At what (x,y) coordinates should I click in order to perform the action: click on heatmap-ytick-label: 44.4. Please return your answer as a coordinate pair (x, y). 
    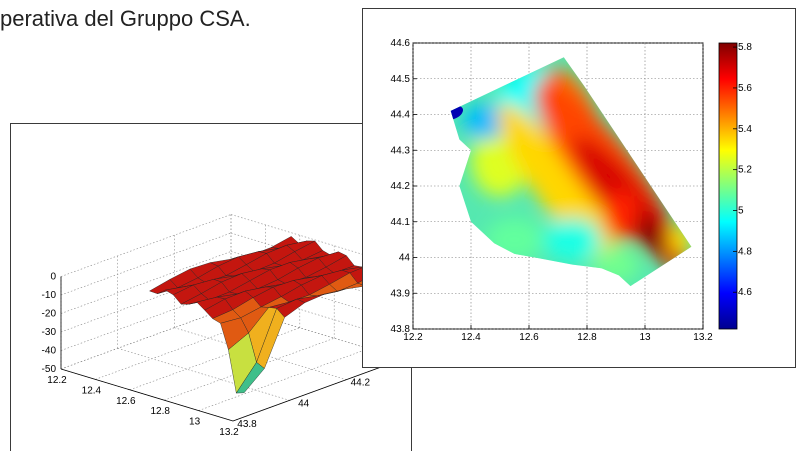
    Looking at the image, I should click on (401, 115).